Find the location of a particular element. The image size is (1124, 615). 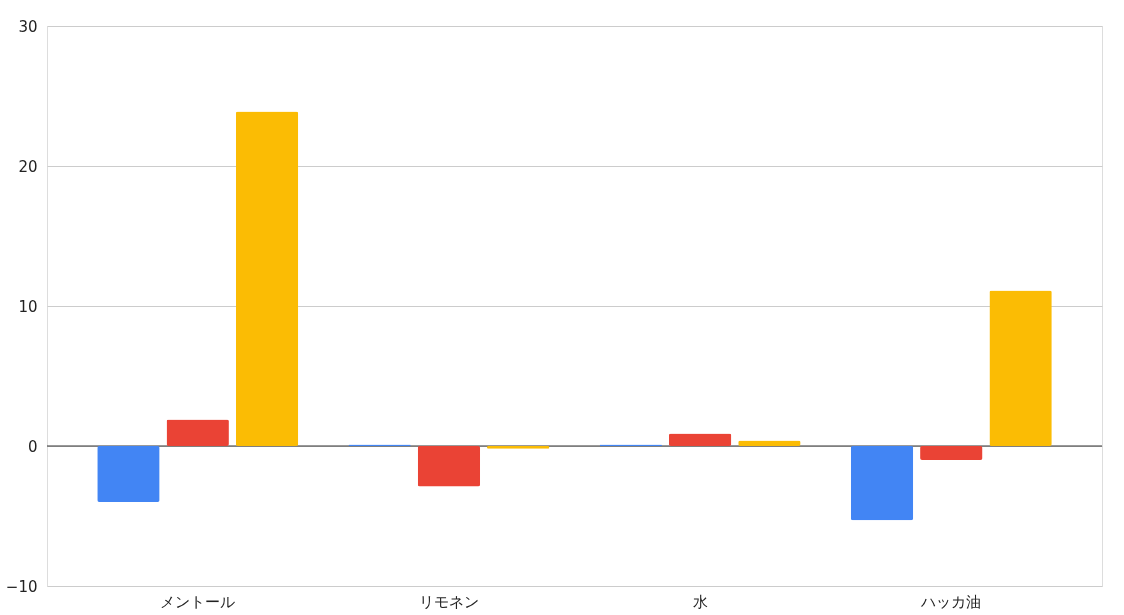

y-tick-label: 30 is located at coordinates (28, 26).